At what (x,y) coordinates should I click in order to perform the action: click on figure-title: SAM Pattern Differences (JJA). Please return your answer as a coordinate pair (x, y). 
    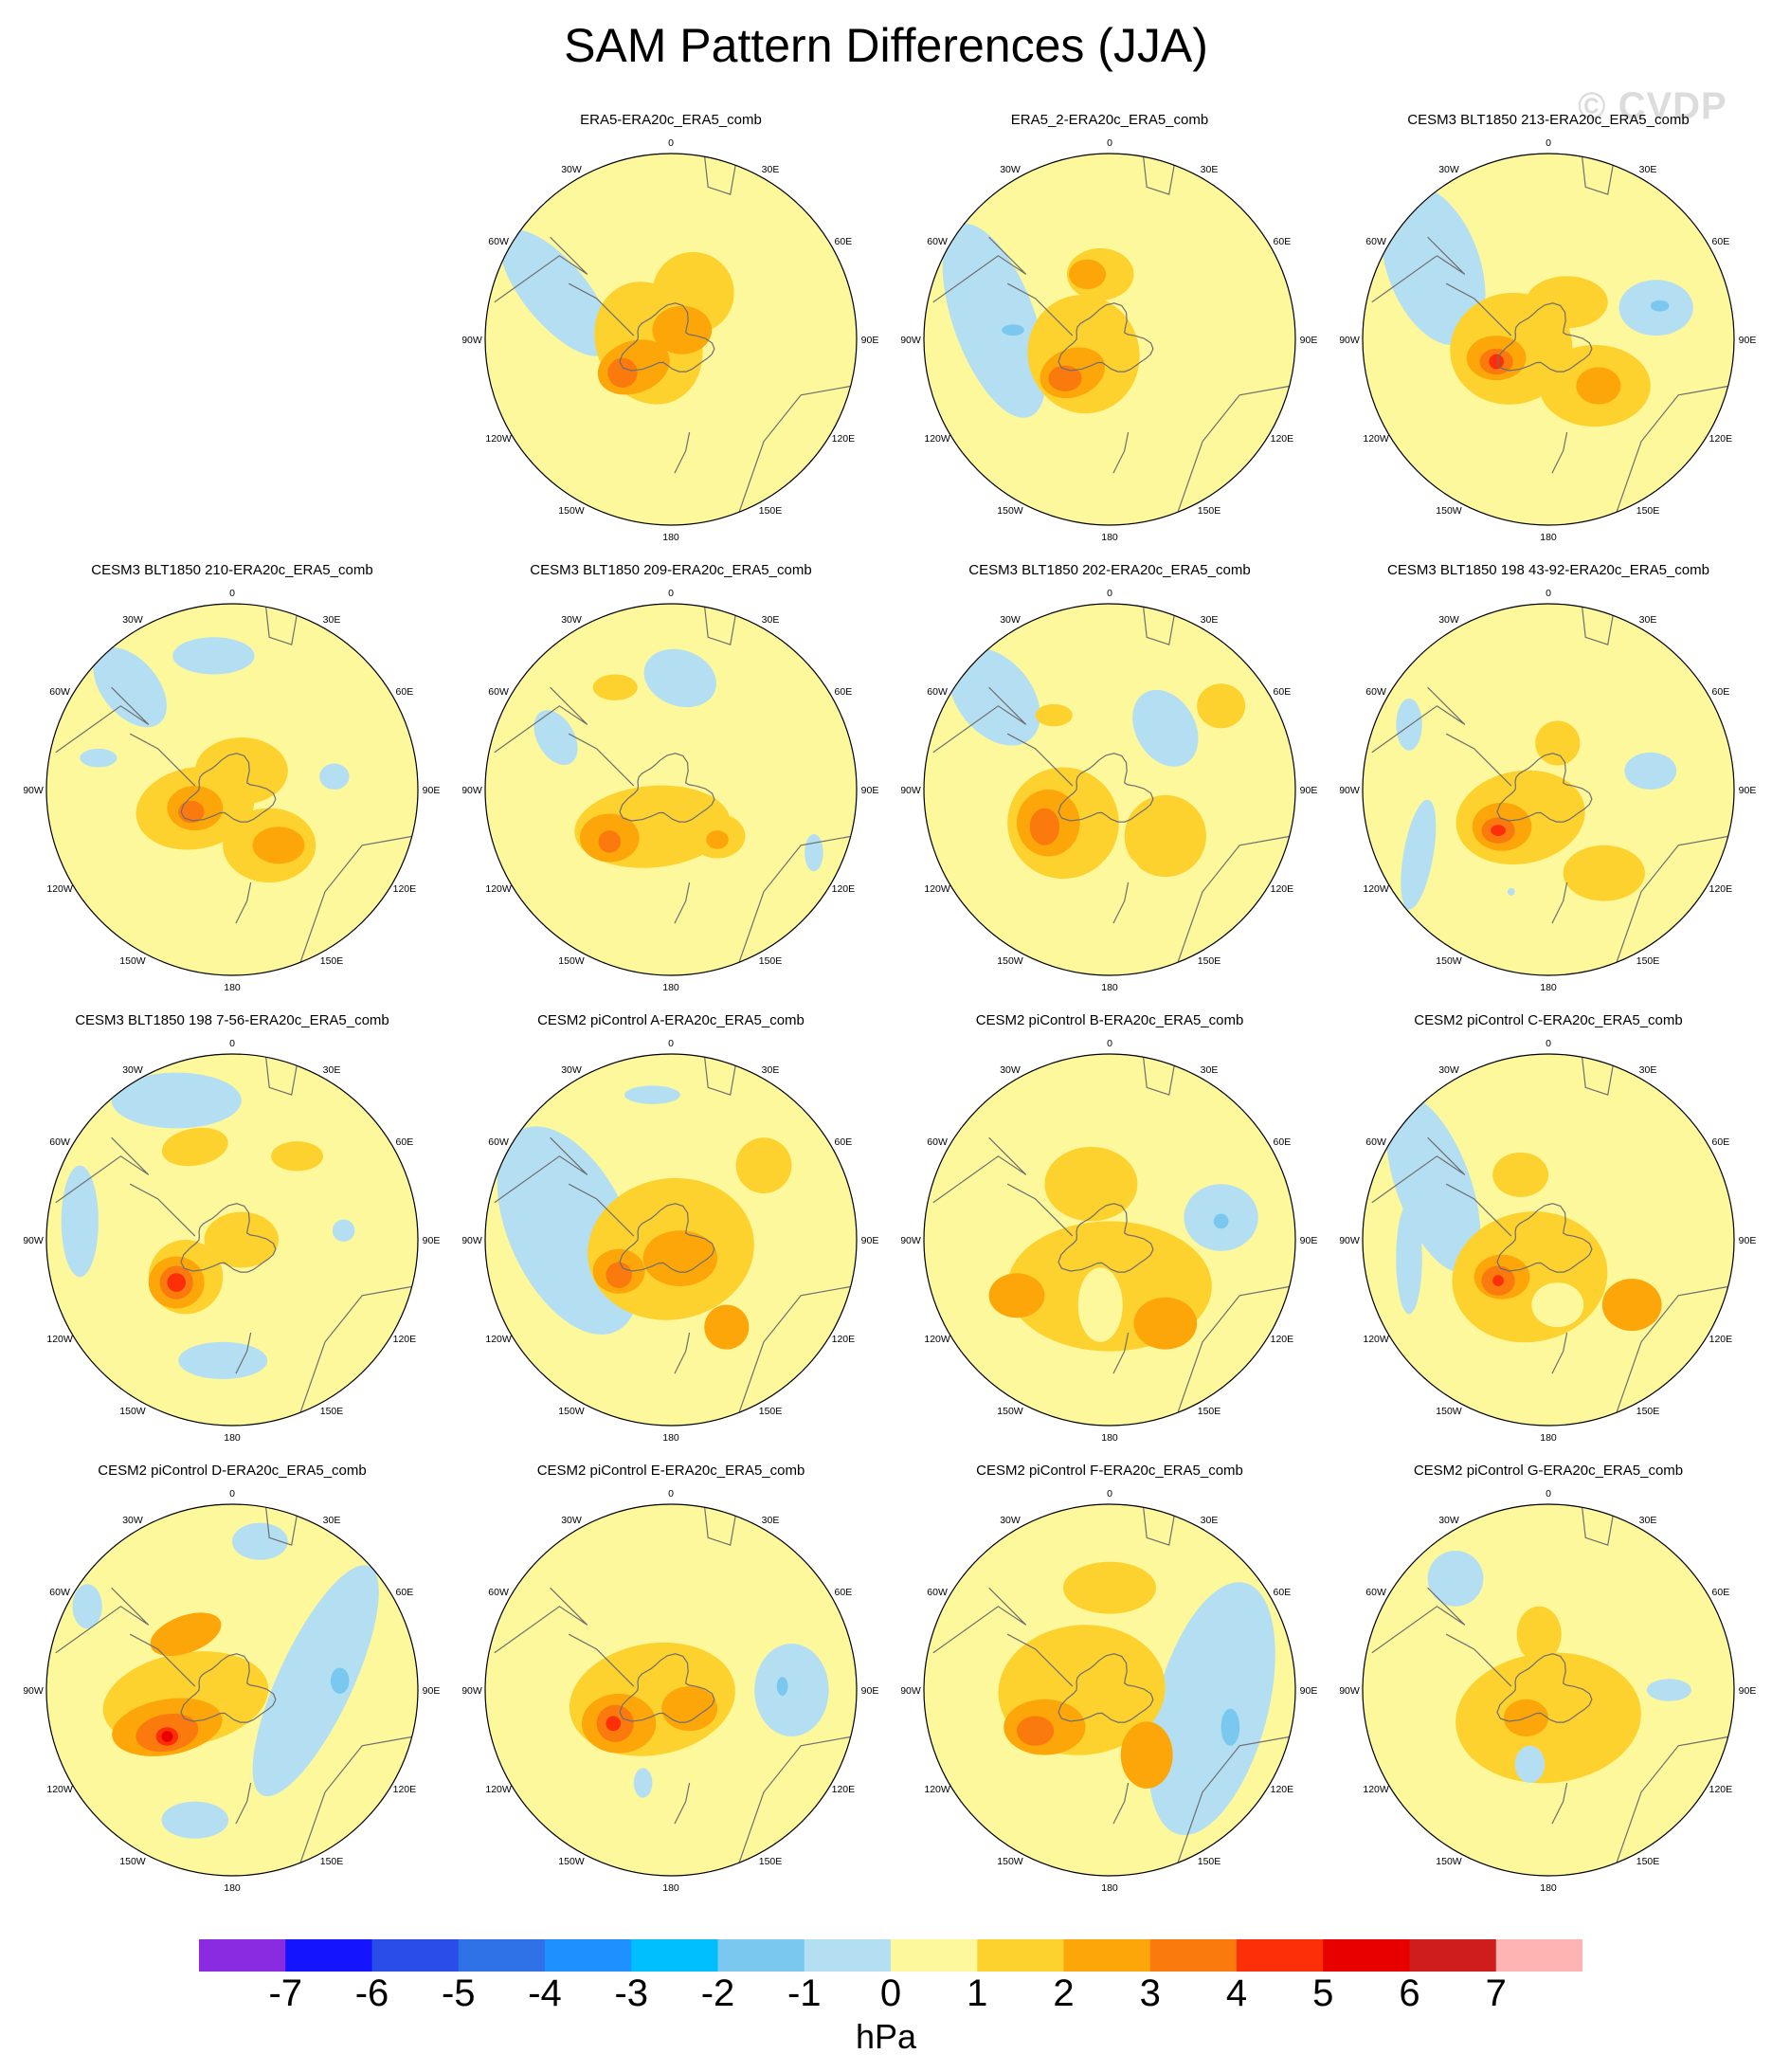
    Looking at the image, I should click on (886, 45).